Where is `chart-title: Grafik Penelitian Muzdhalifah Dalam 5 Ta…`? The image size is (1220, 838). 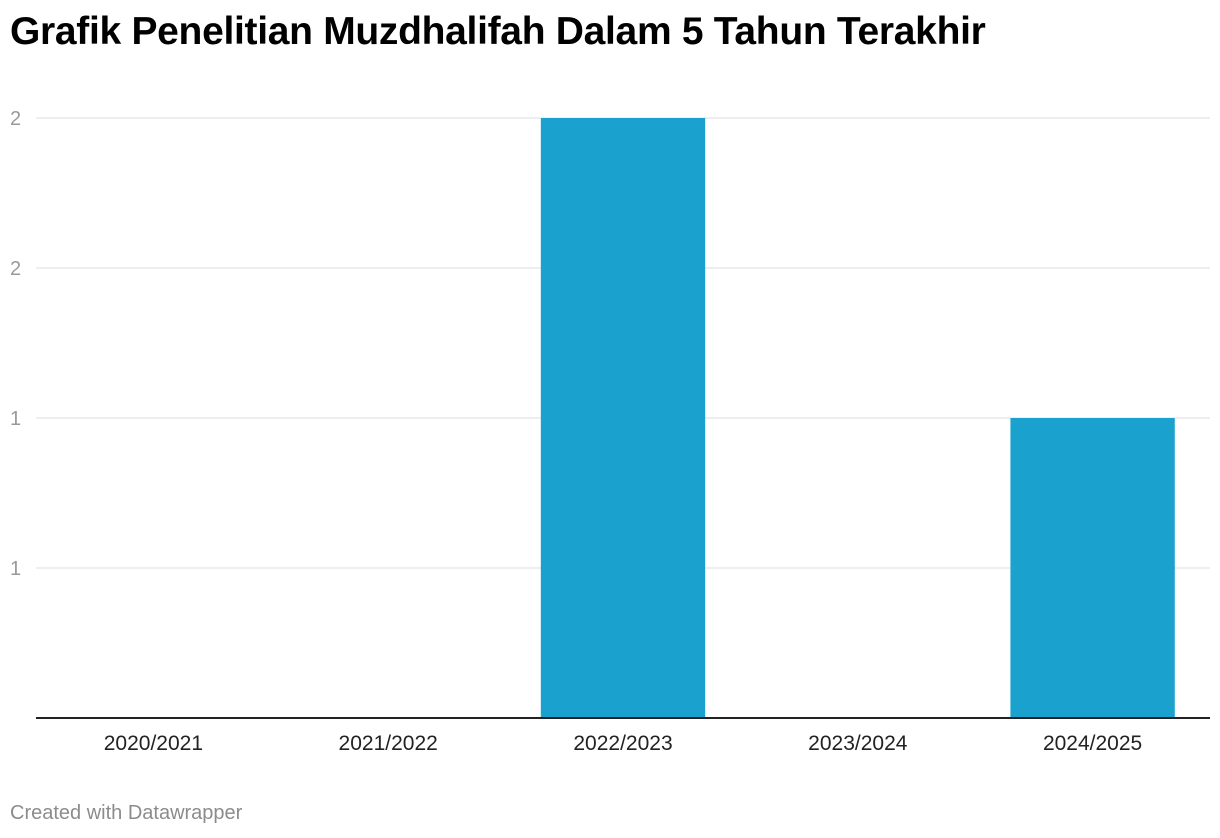
chart-title: Grafik Penelitian Muzdhalifah Dalam 5 Ta… is located at coordinates (498, 31).